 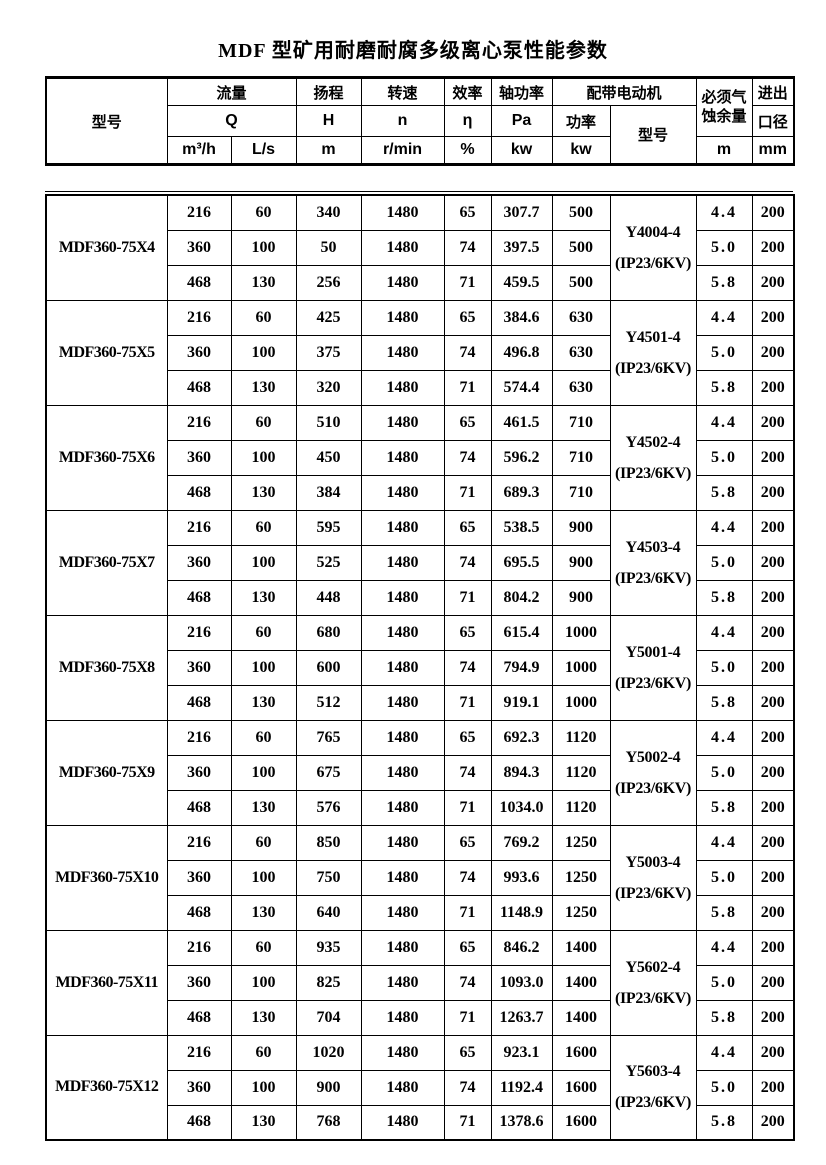 I want to click on motor-power-cell: 1600, so click(x=581, y=1122).